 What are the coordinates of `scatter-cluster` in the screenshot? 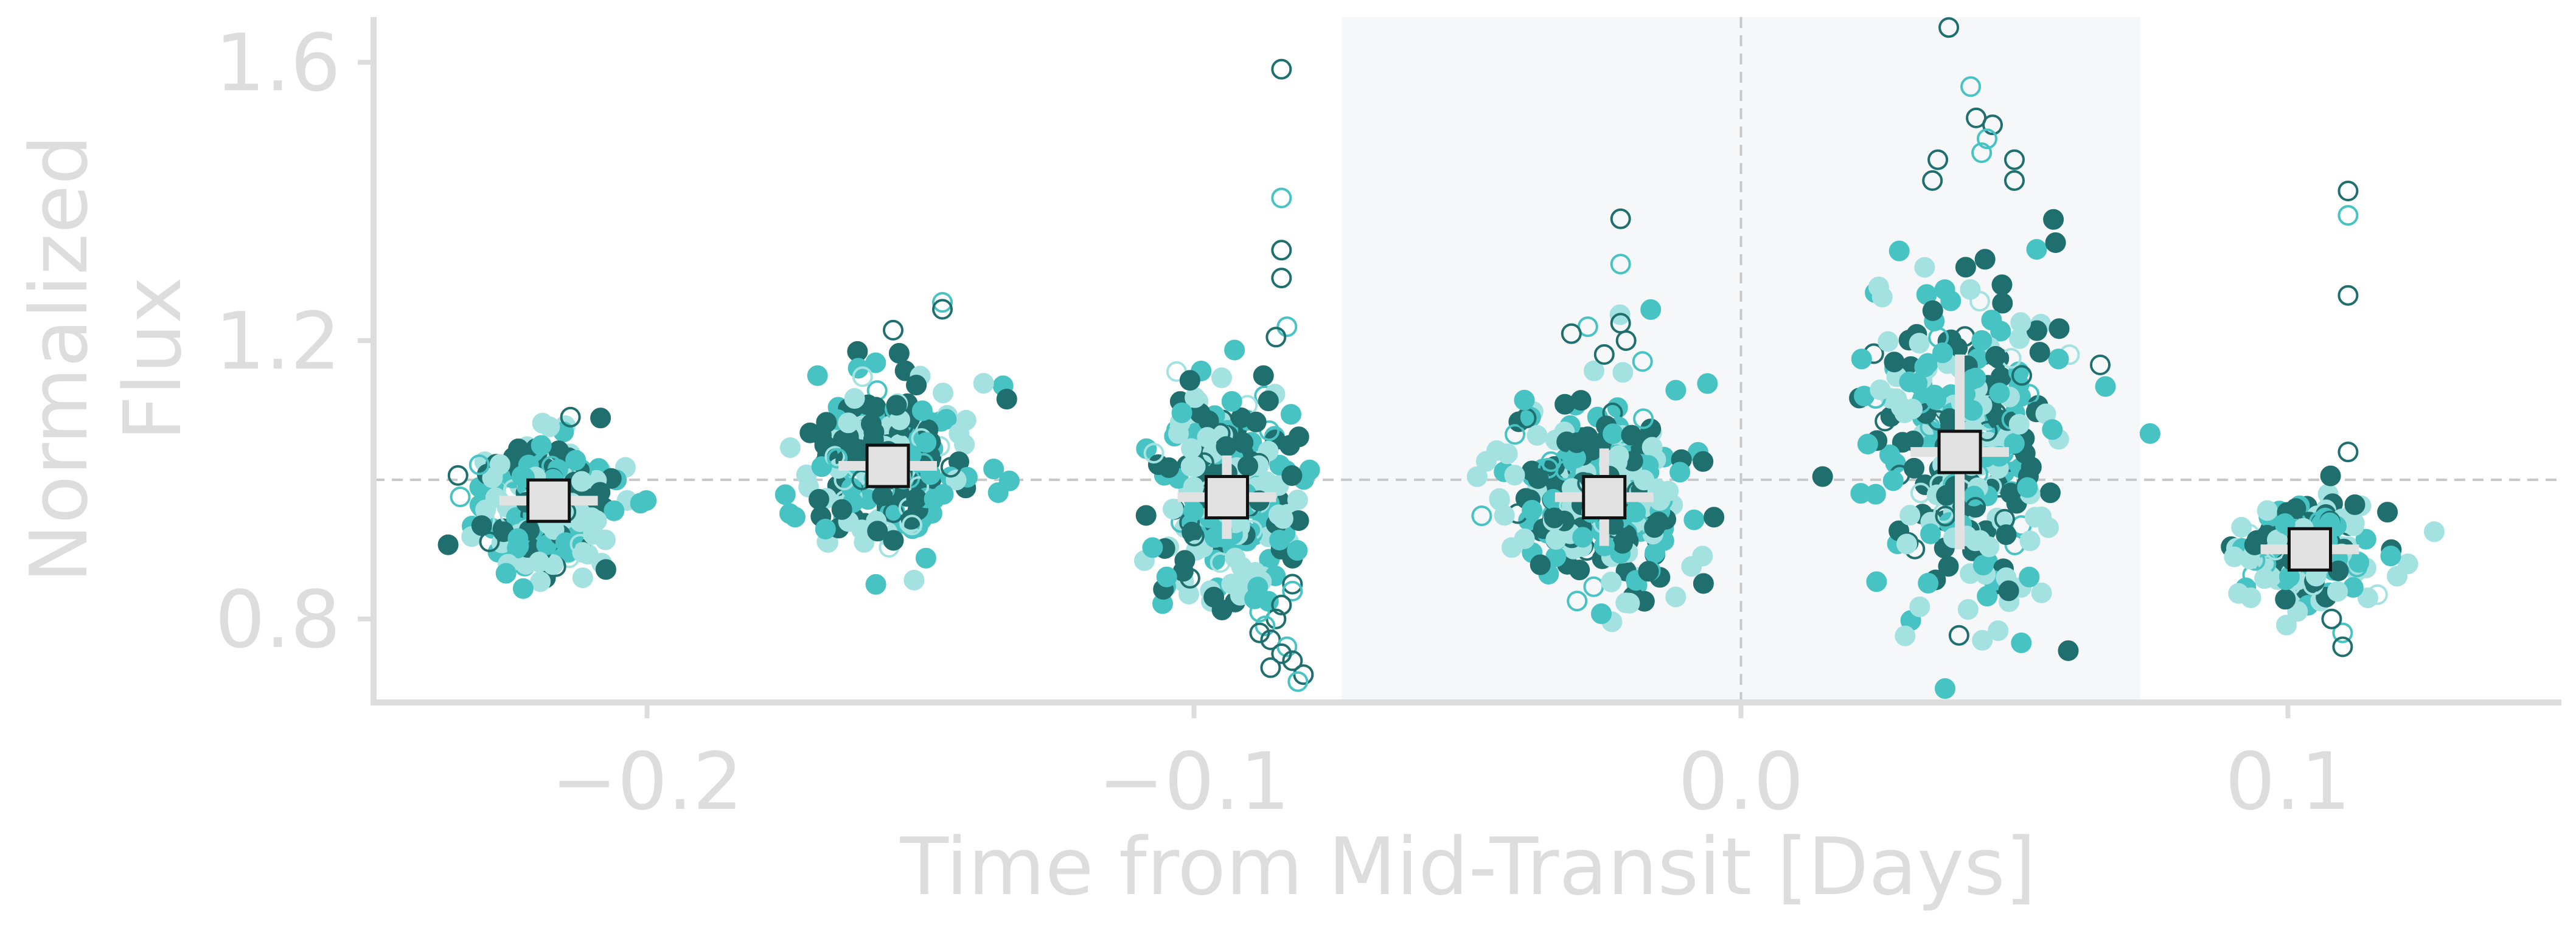 It's located at (897, 443).